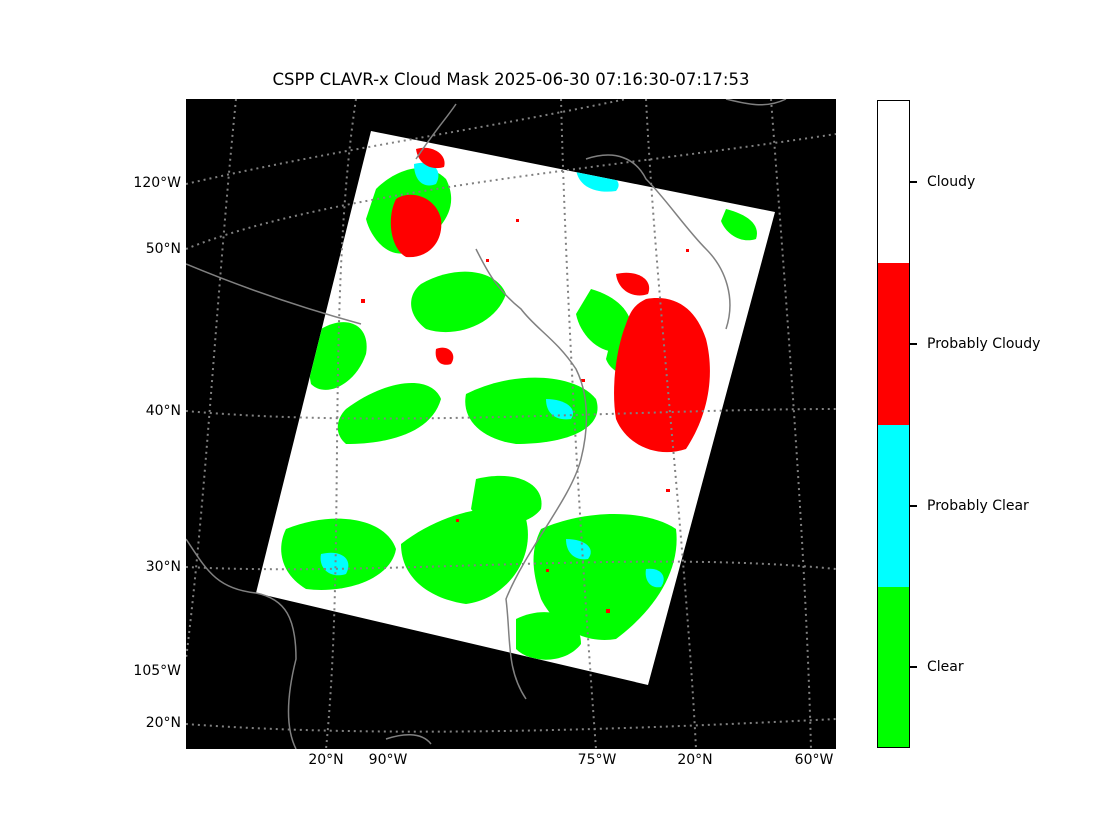  Describe the element at coordinates (978, 506) in the screenshot. I see `colorbar-label-probably-clear: Probably Clear` at that location.